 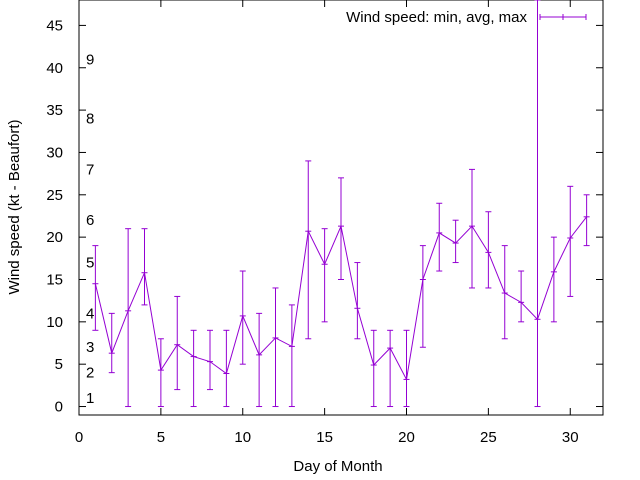 What do you see at coordinates (54, 110) in the screenshot?
I see `y-tick-label: 35` at bounding box center [54, 110].